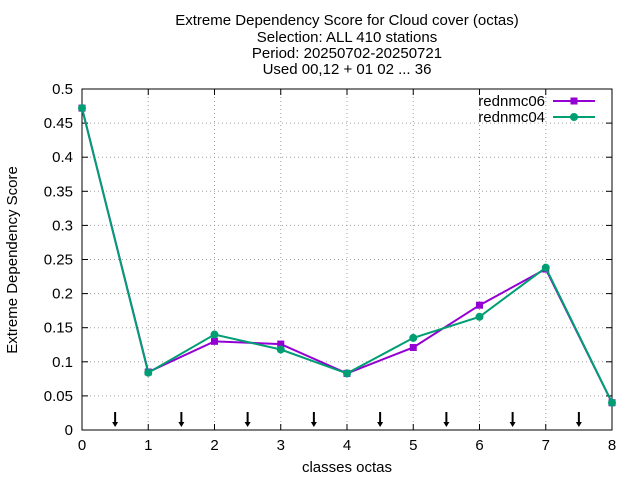  What do you see at coordinates (62, 362) in the screenshot?
I see `y-tick-label: 0.1` at bounding box center [62, 362].